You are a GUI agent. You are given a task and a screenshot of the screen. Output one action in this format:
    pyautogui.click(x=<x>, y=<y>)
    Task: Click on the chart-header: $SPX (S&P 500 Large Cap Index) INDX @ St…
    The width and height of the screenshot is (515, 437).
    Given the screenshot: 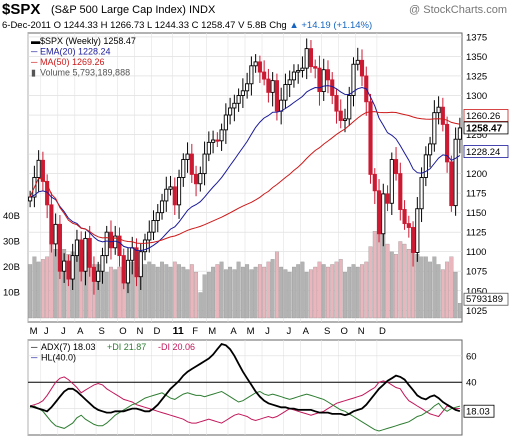 What is the action you would take?
    pyautogui.click(x=257, y=17)
    